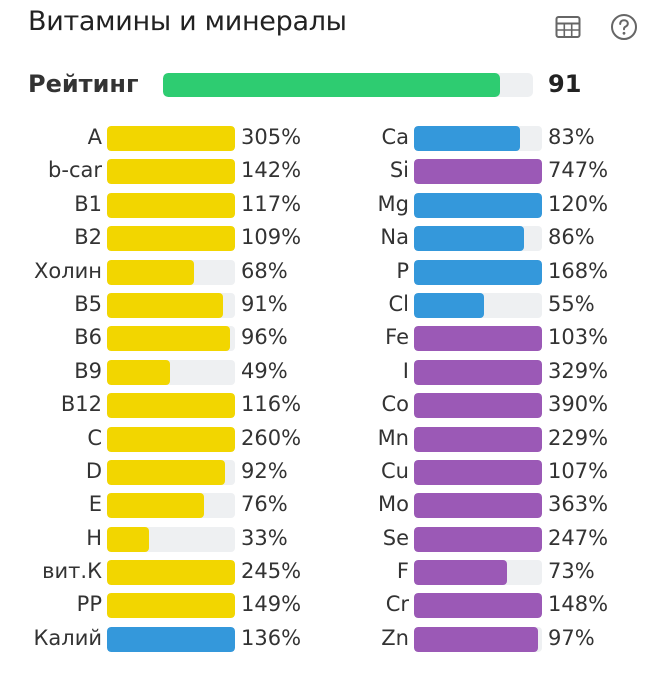  What do you see at coordinates (395, 537) in the screenshot?
I see `mineral-label: Se` at bounding box center [395, 537].